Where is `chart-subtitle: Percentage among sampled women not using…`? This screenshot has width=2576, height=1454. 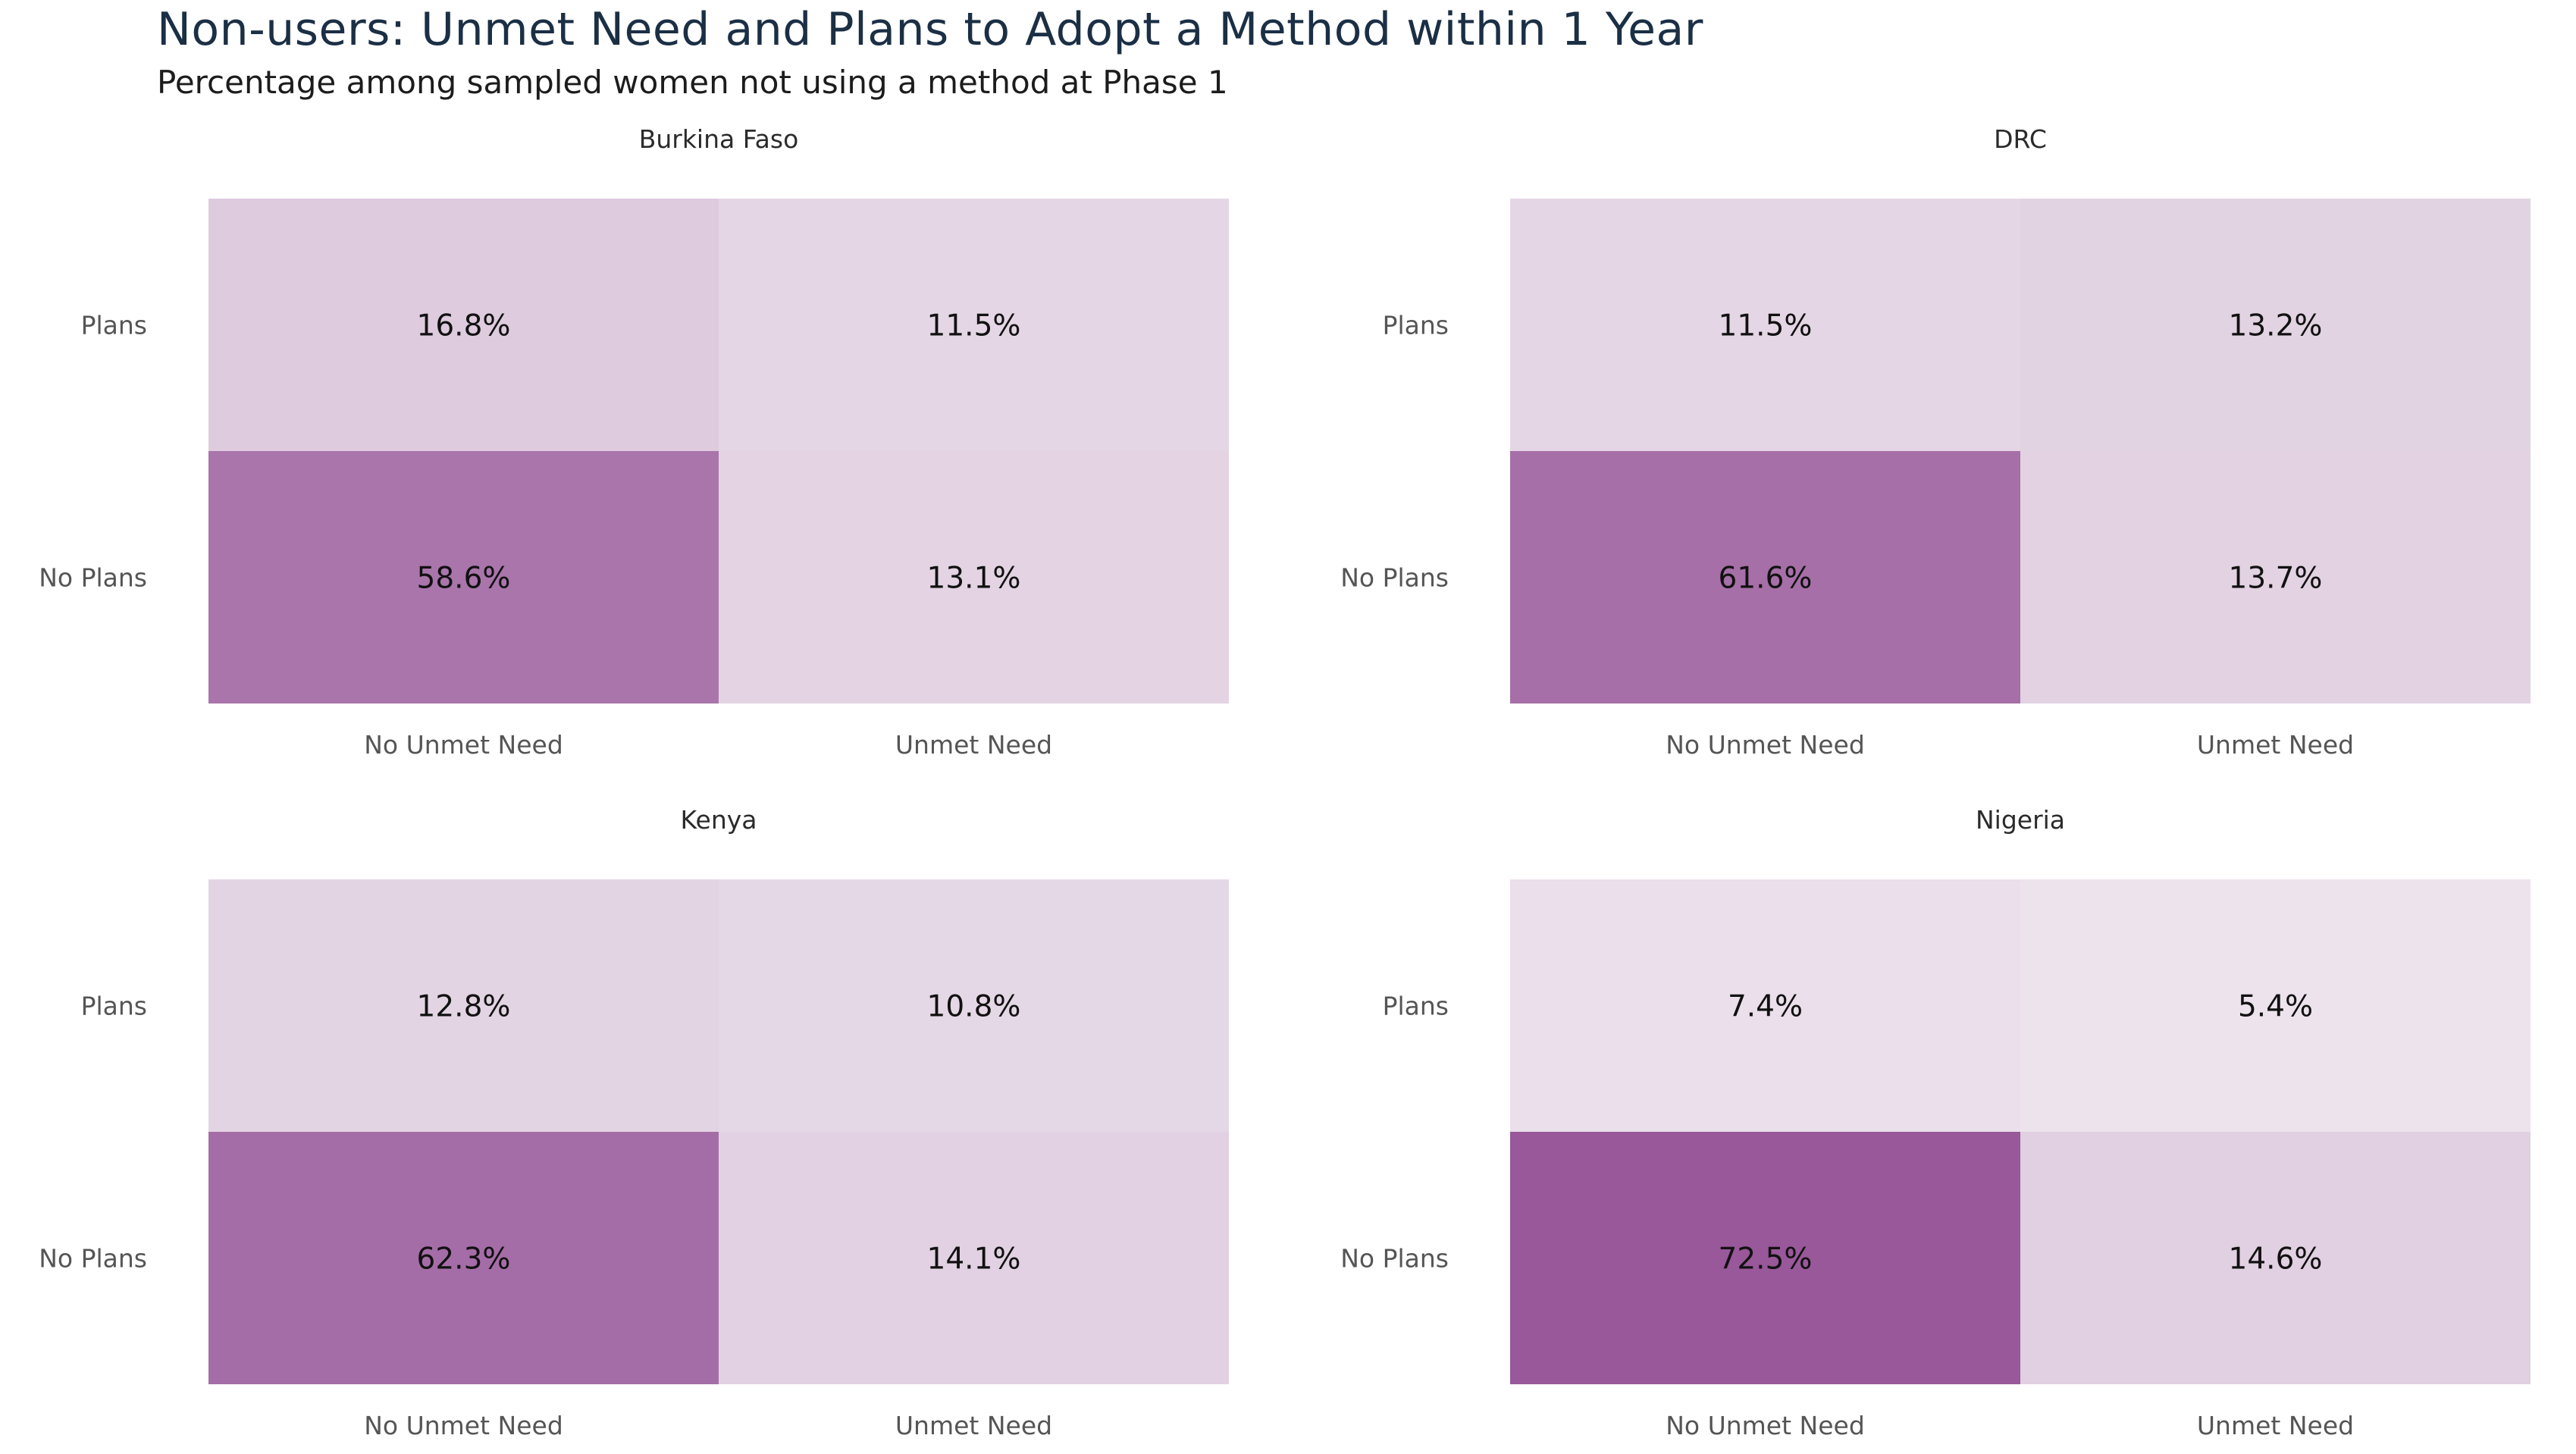 chart-subtitle: Percentage among sampled women not using… is located at coordinates (692, 82).